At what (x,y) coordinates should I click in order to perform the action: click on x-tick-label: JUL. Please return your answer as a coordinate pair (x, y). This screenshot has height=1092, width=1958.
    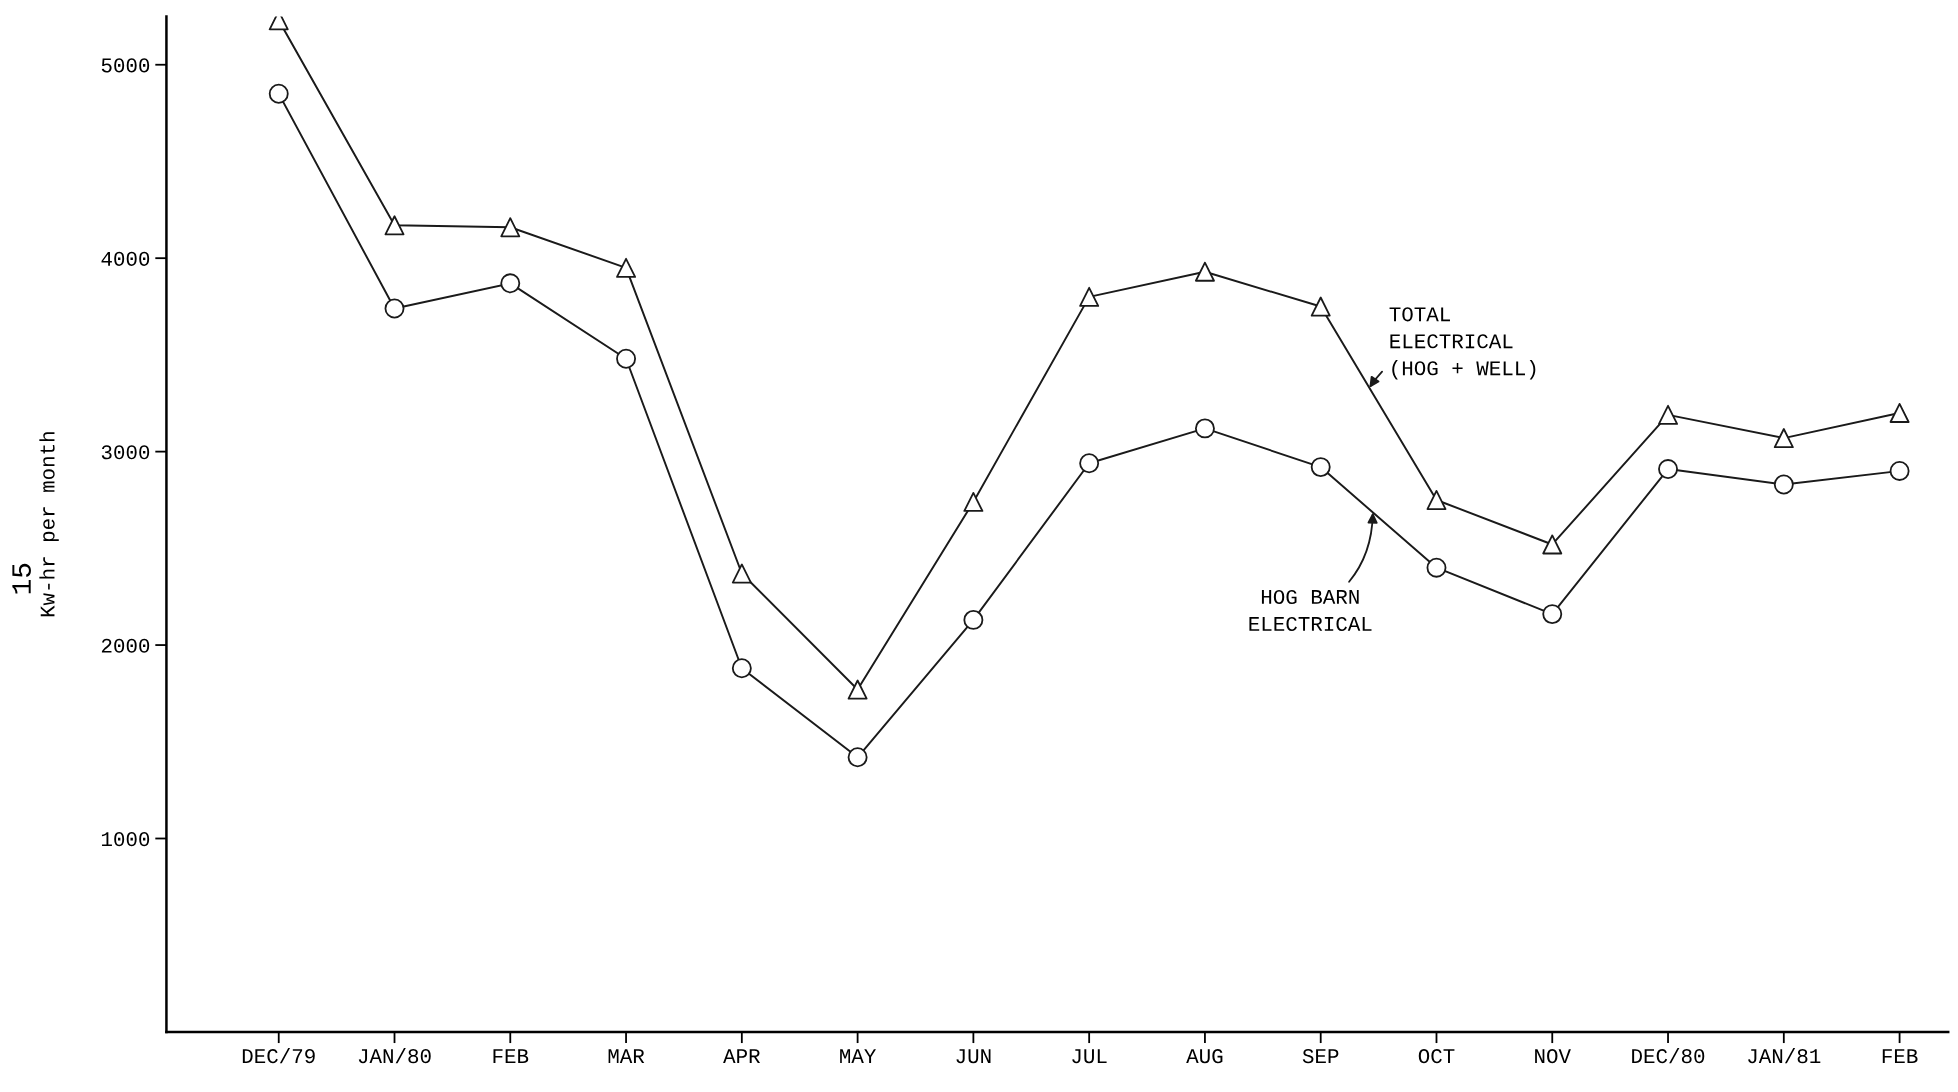
    Looking at the image, I should click on (1089, 1056).